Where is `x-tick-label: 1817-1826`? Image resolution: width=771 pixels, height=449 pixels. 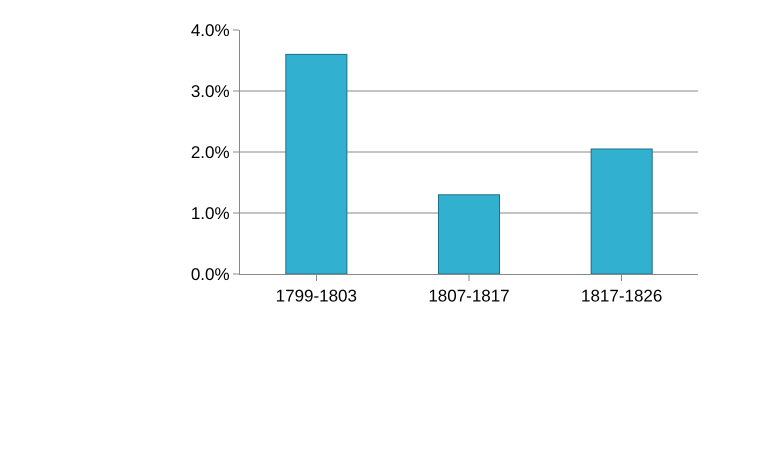
x-tick-label: 1817-1826 is located at coordinates (621, 296).